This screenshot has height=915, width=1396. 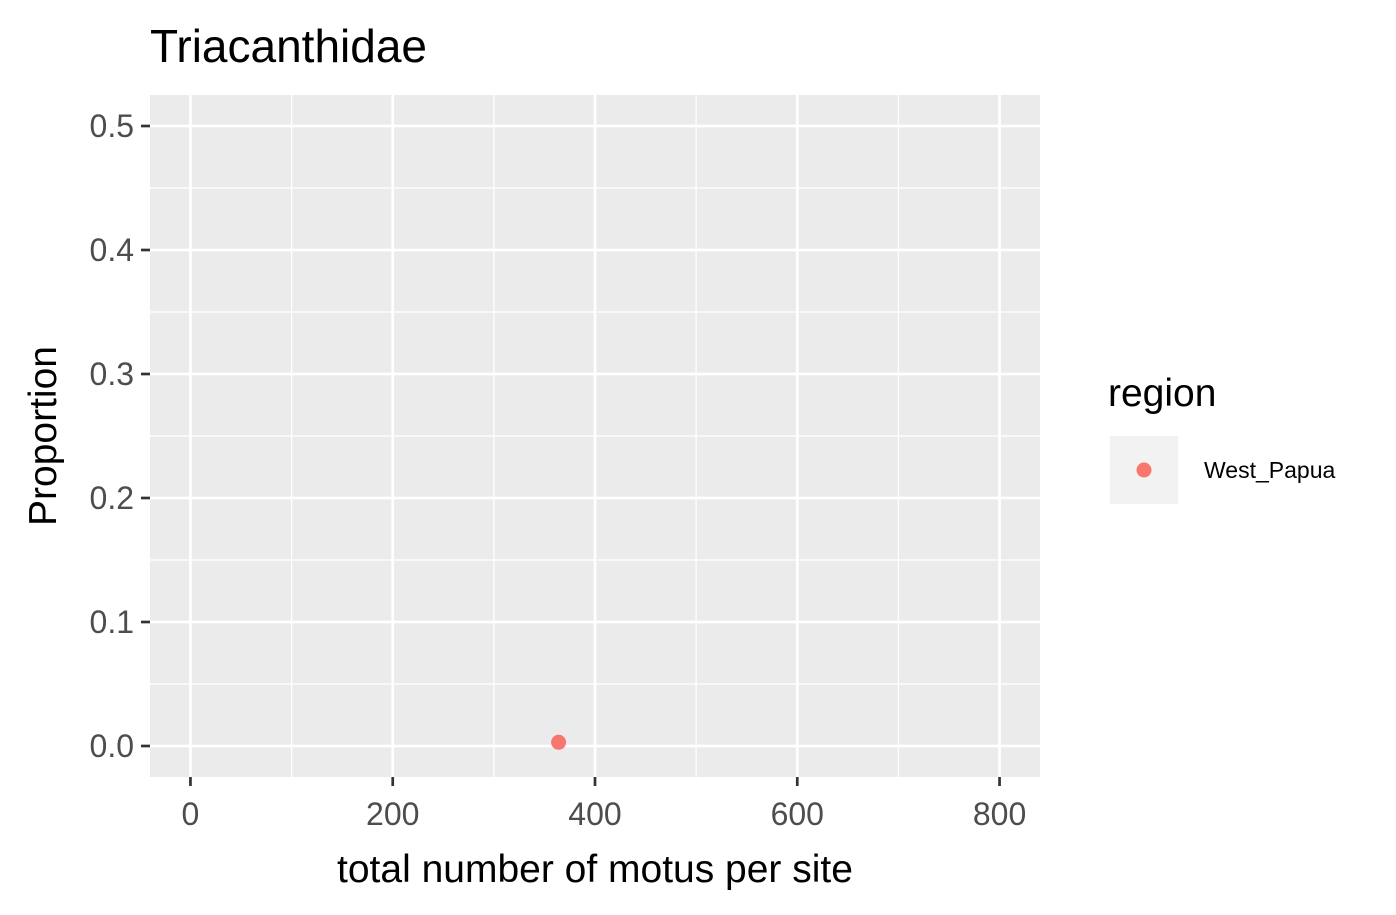 What do you see at coordinates (797, 814) in the screenshot?
I see `x-tick-label: 600` at bounding box center [797, 814].